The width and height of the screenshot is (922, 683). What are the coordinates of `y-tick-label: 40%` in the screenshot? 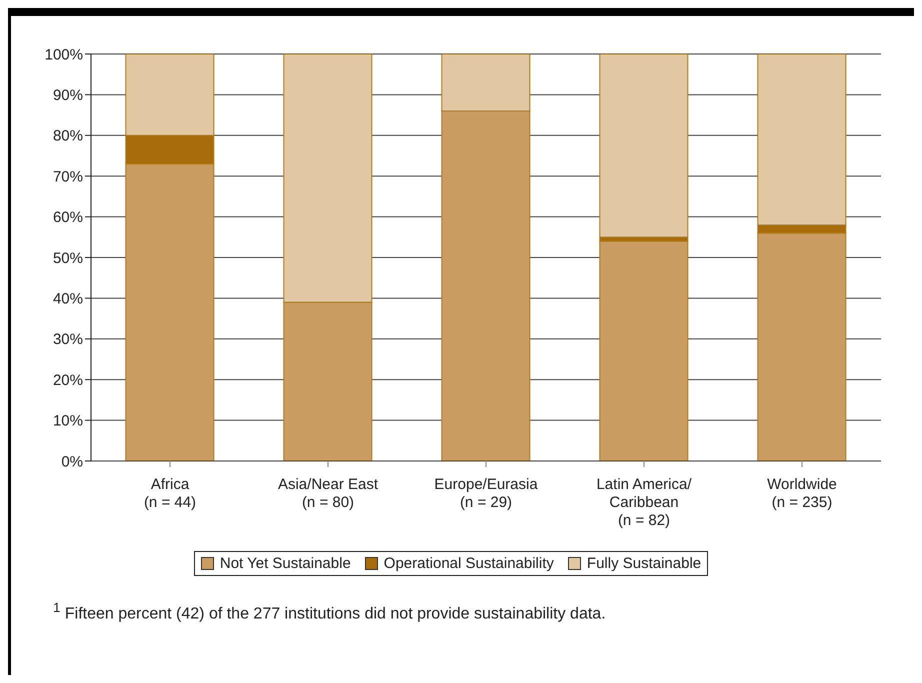 It's located at (67, 299).